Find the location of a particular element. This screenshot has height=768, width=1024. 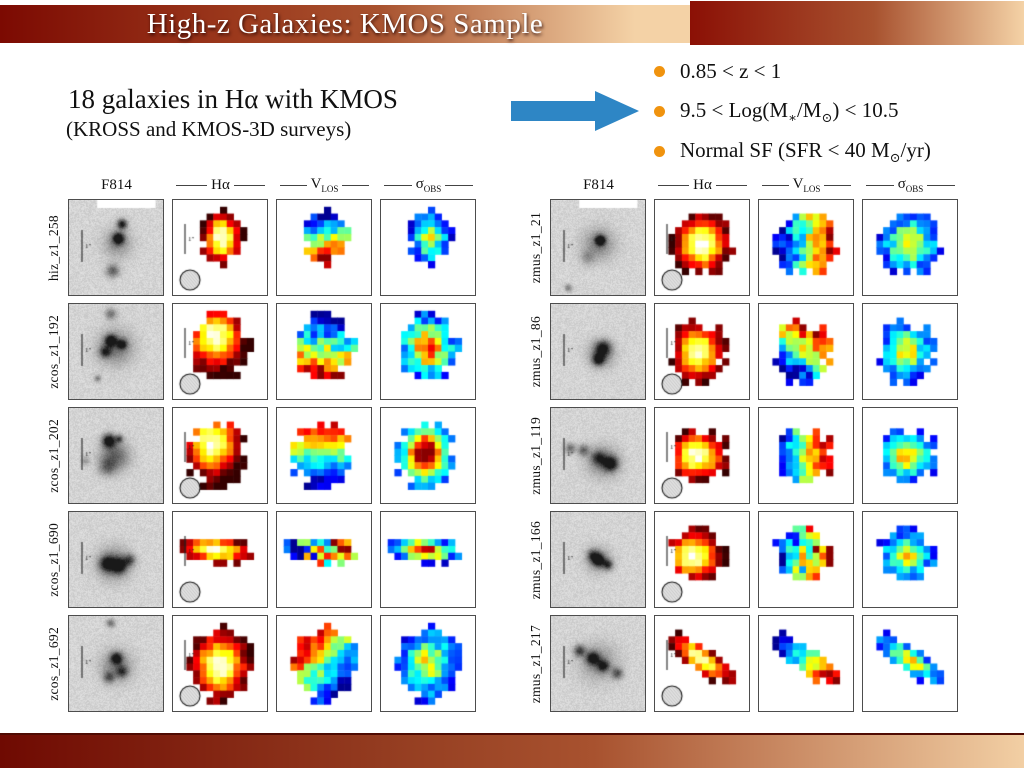

slide-title: High-z Galaxies: KMOS Sample is located at coordinates (345, 24).